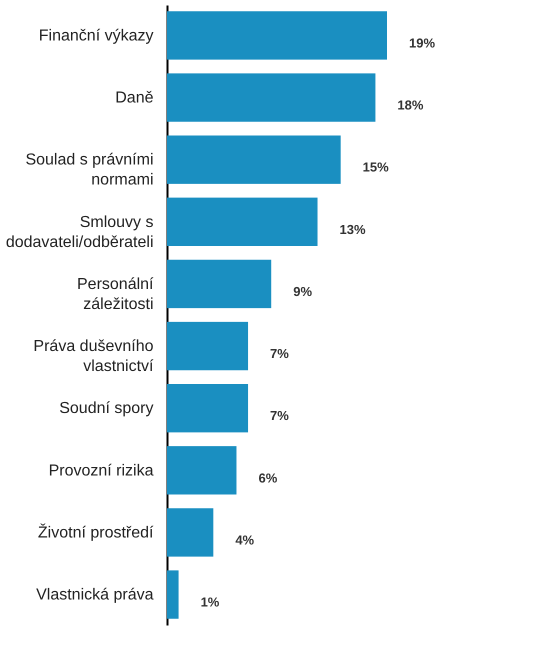 The width and height of the screenshot is (547, 671). I want to click on data-label: 13%, so click(353, 229).